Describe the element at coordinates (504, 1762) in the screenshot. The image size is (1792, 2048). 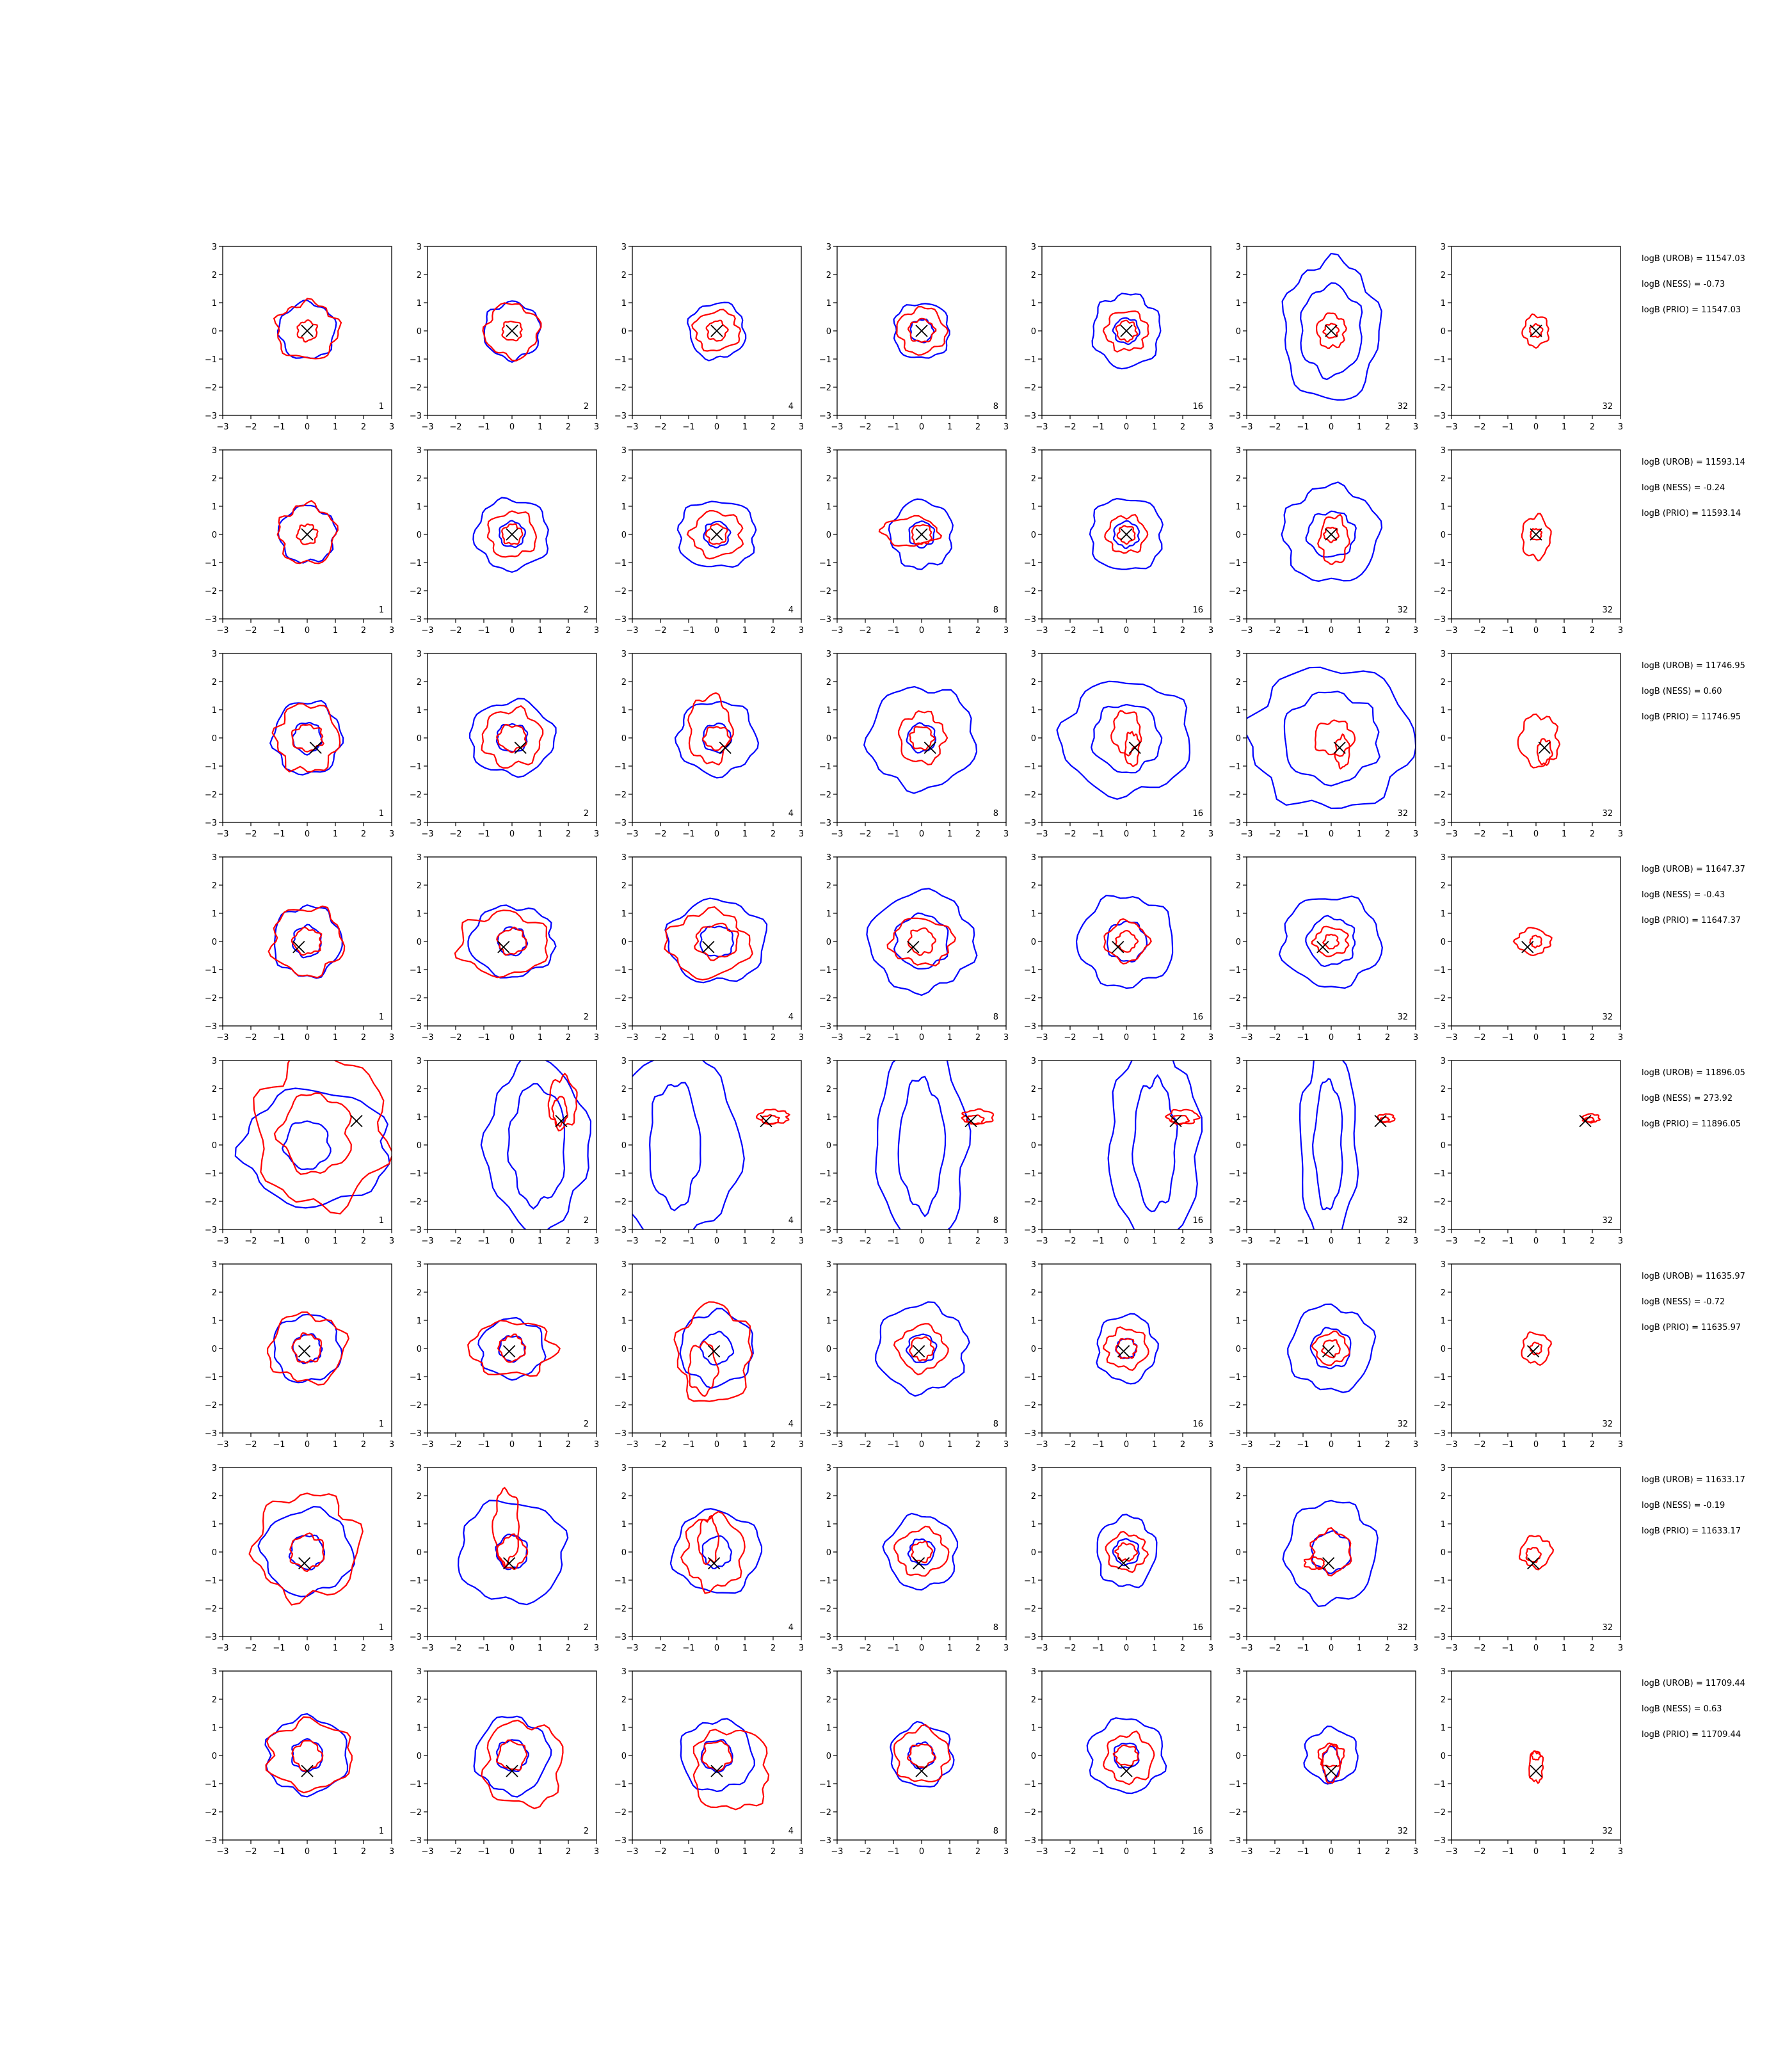
I see `panel-r8-c2: −3 −2 −1 0 1 2 3 3 2 1 0 −1 −2 −3 2` at that location.